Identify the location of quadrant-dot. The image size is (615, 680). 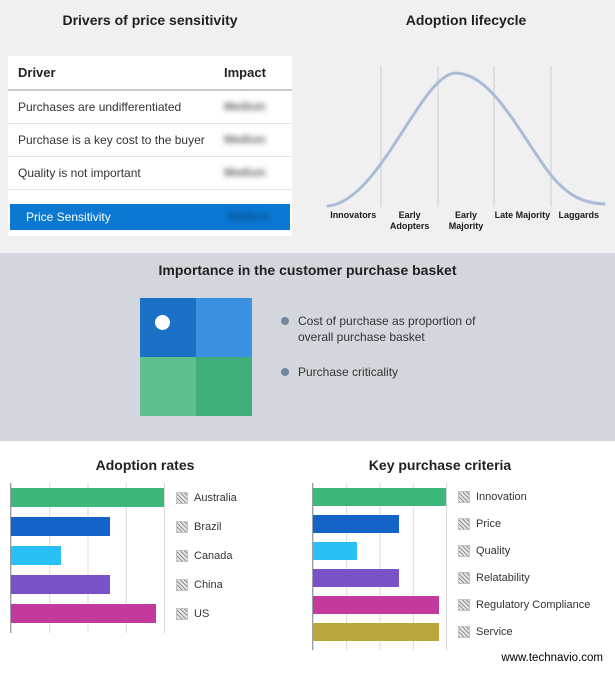
(162, 322).